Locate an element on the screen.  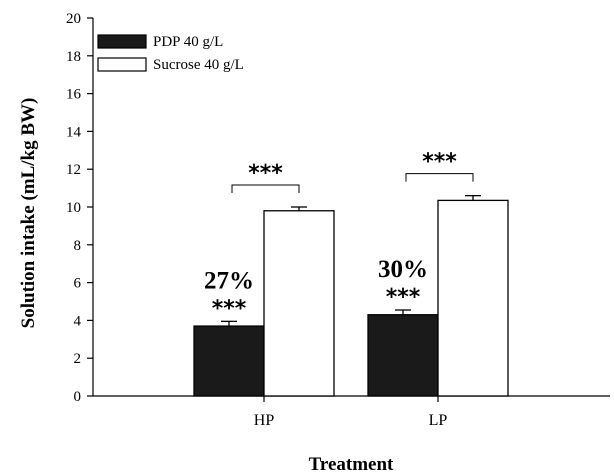
y-tick-label: 8 is located at coordinates (78, 246).